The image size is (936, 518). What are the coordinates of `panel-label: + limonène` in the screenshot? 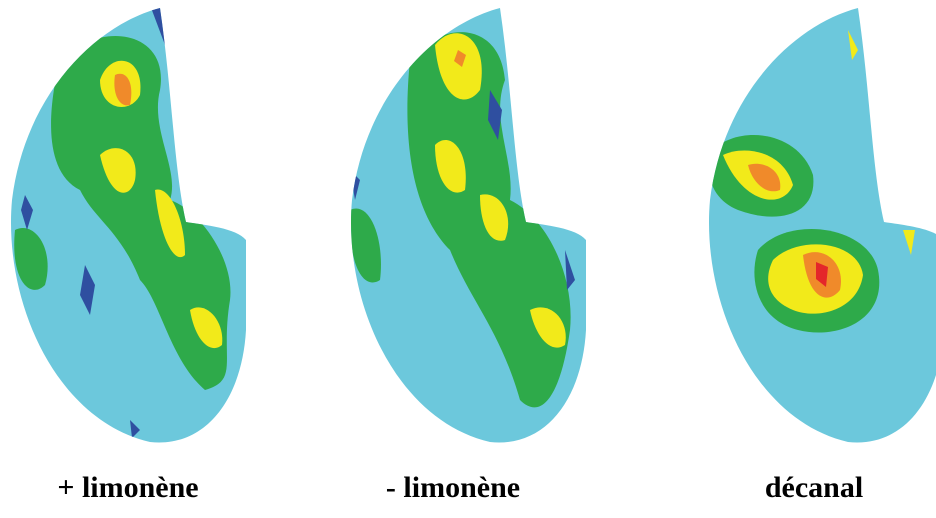 It's located at (127, 487).